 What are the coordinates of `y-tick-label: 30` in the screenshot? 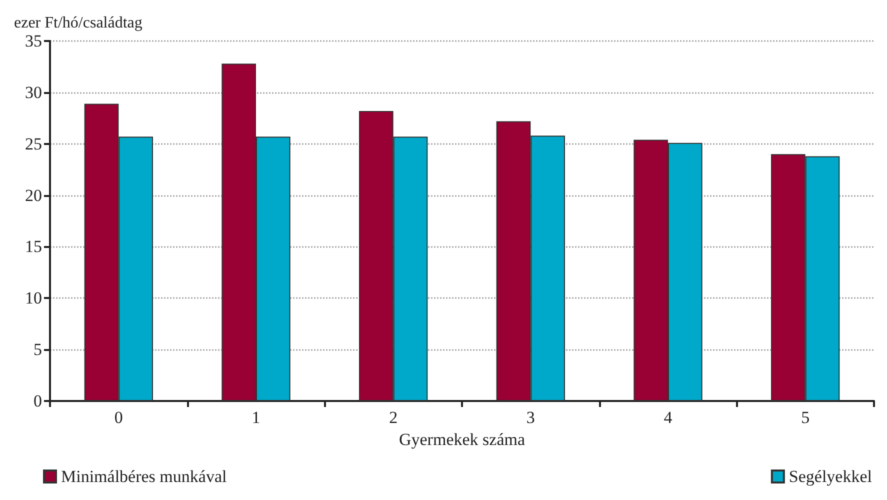 It's located at (33, 92).